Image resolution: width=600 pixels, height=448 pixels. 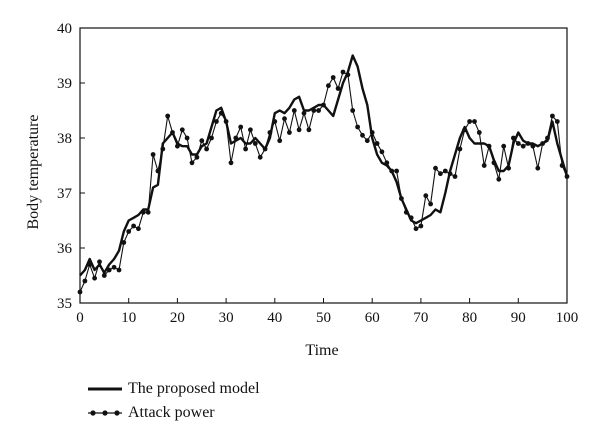 I want to click on y-tick-label: 36, so click(x=65, y=249).